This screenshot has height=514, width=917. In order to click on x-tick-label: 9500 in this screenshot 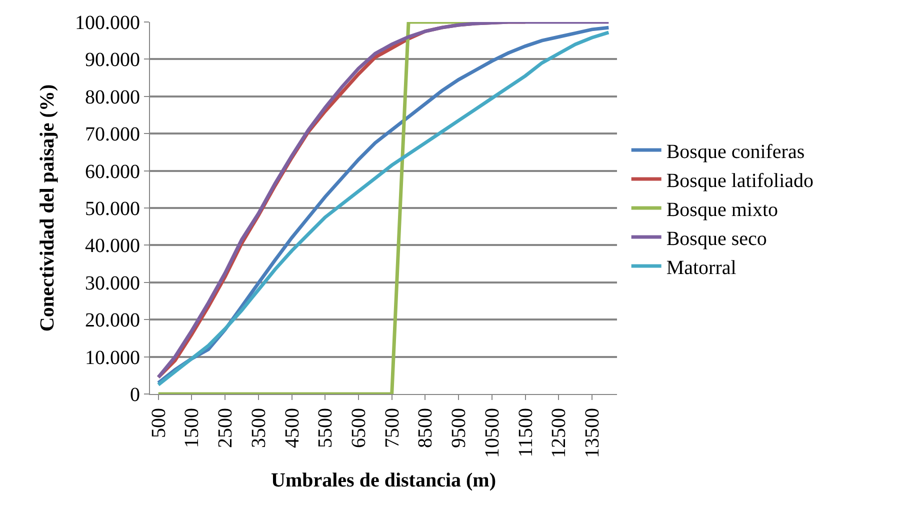, I will do `click(459, 428)`.